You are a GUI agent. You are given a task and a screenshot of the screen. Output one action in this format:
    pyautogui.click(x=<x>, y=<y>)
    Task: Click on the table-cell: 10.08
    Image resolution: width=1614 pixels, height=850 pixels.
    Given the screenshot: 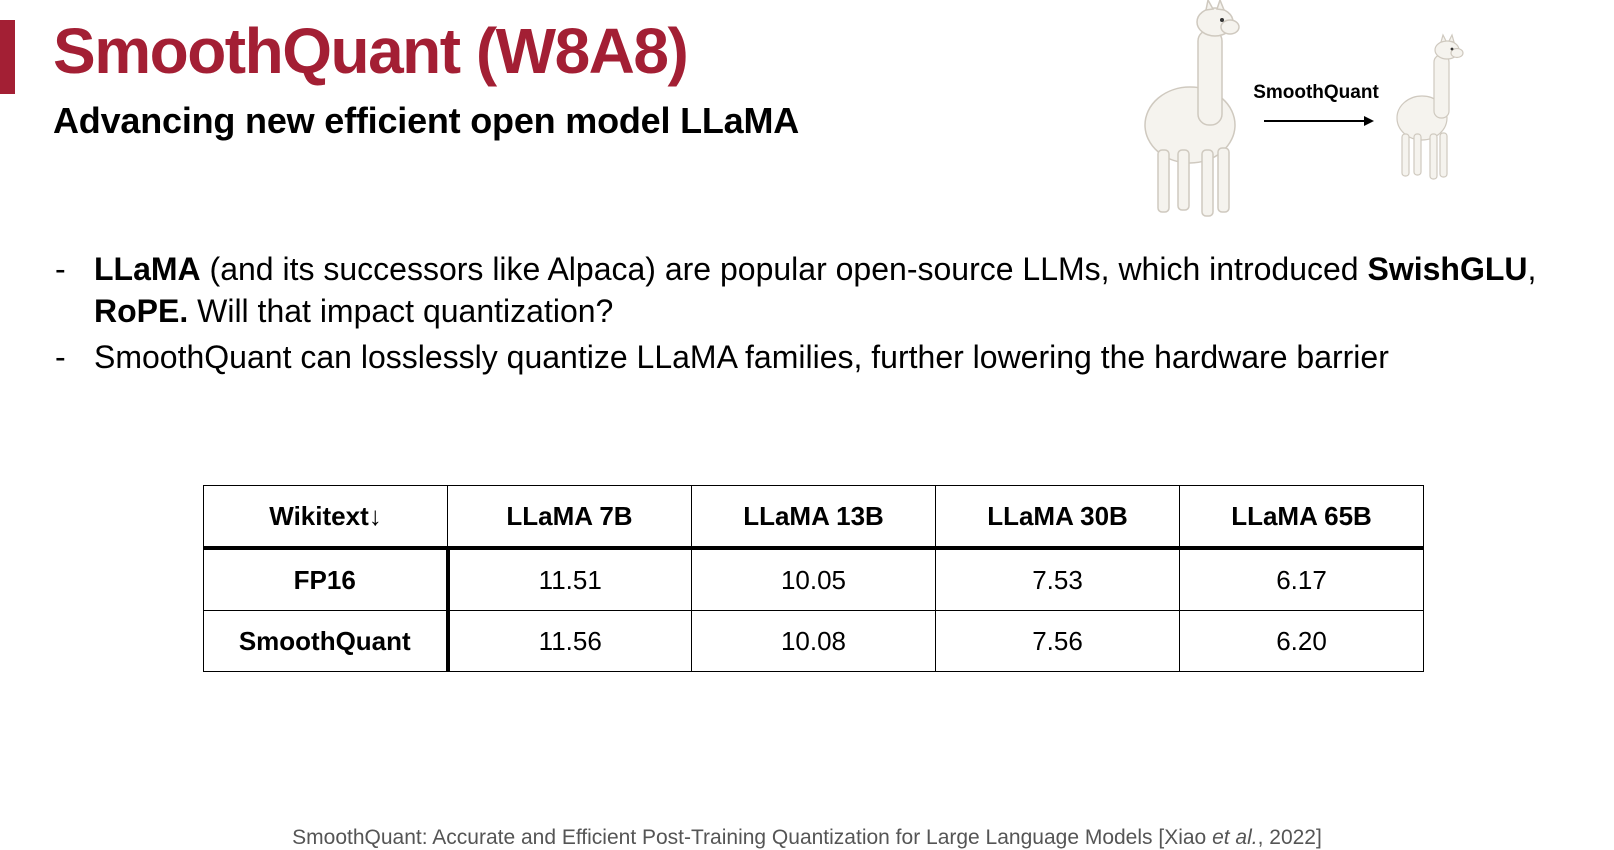 What is the action you would take?
    pyautogui.click(x=813, y=641)
    